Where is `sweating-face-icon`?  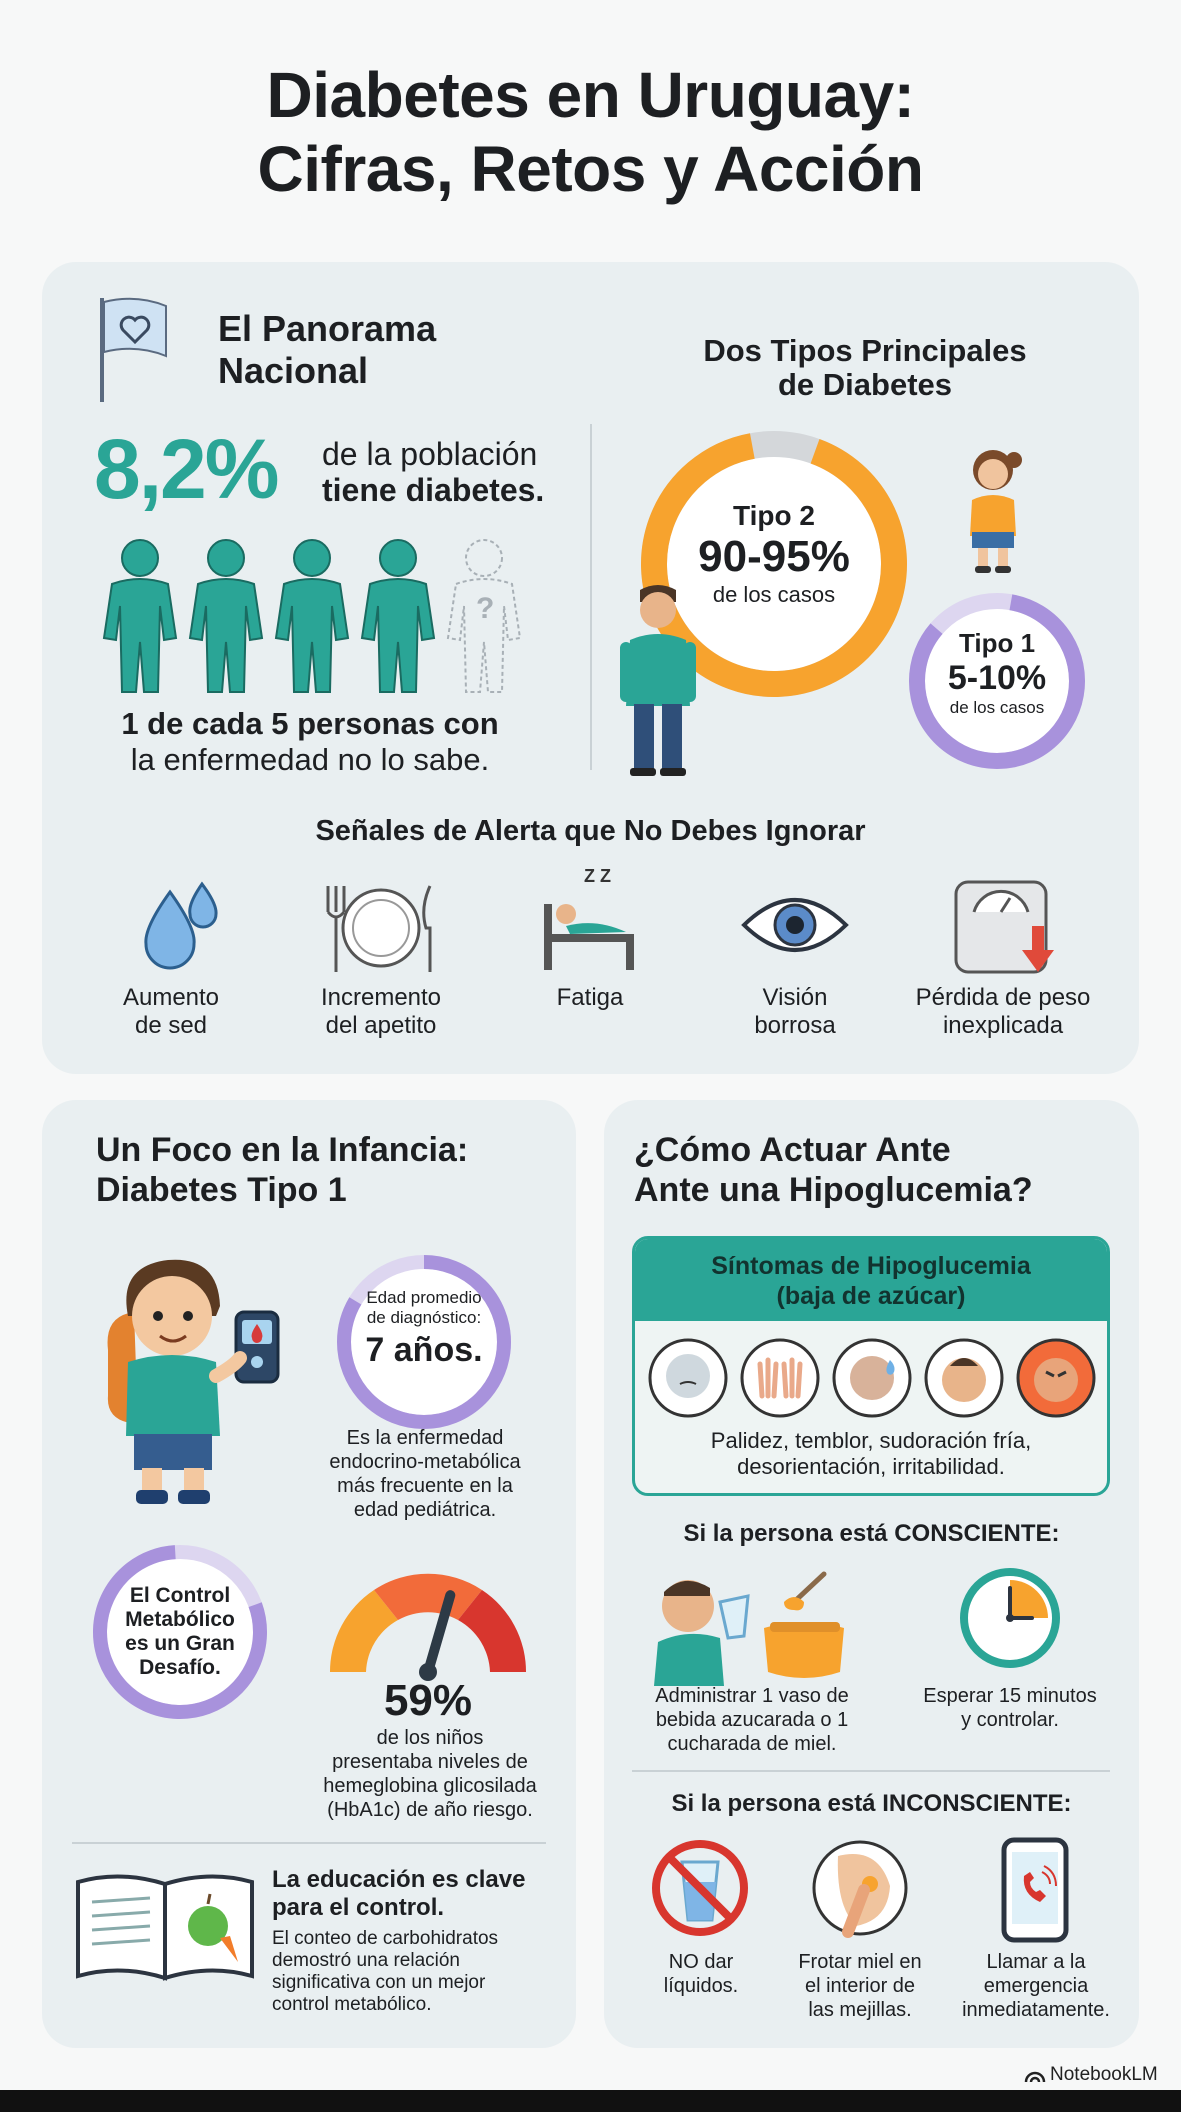 sweating-face-icon is located at coordinates (872, 1378).